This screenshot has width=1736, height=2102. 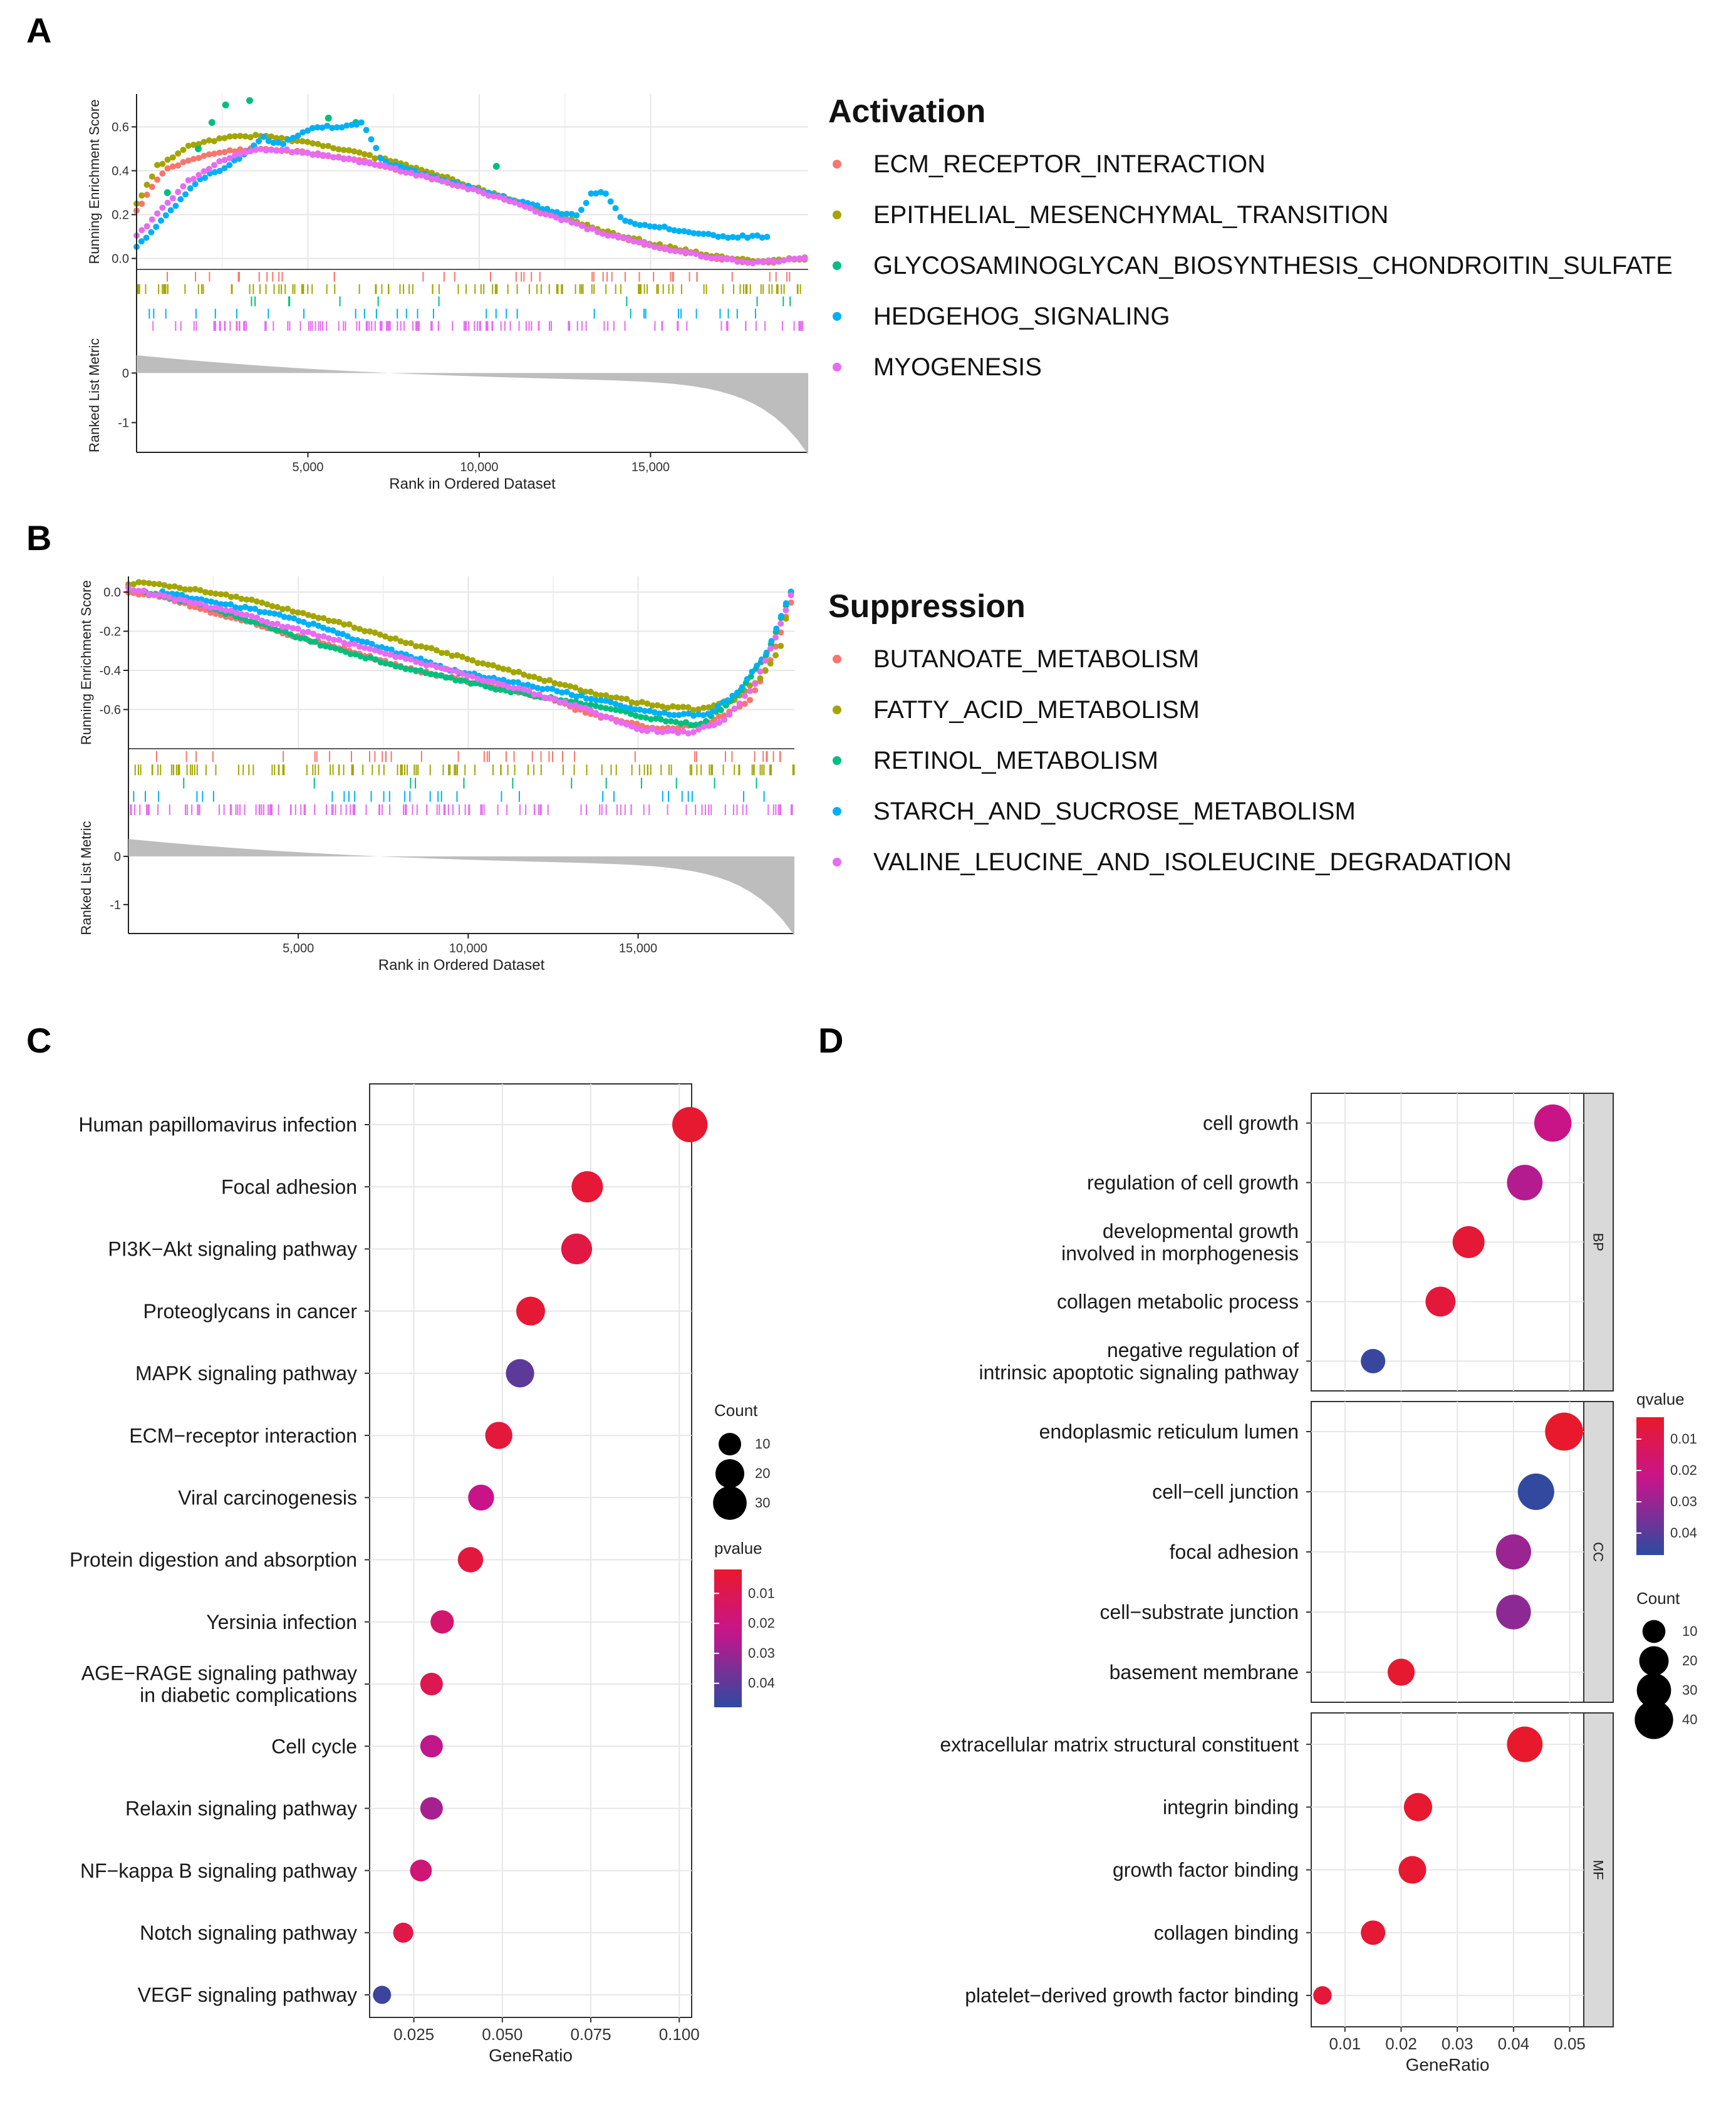 I want to click on x-axis-title: Rank in Ordered Dataset, so click(x=472, y=484).